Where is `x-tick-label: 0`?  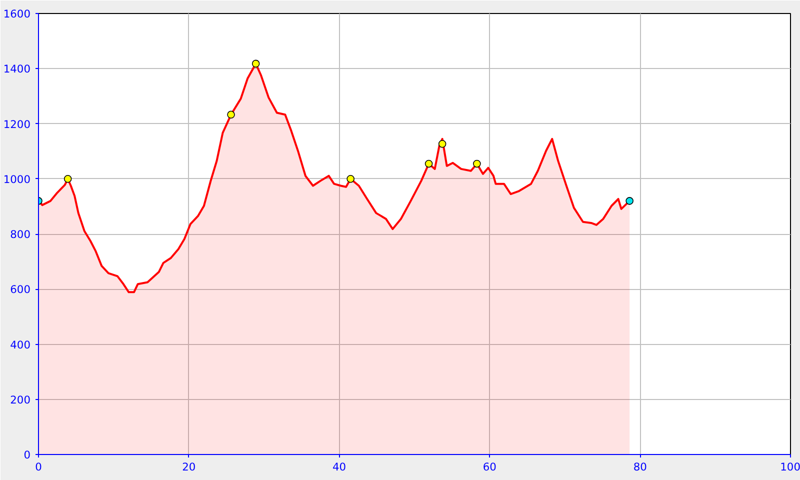
x-tick-label: 0 is located at coordinates (38, 467).